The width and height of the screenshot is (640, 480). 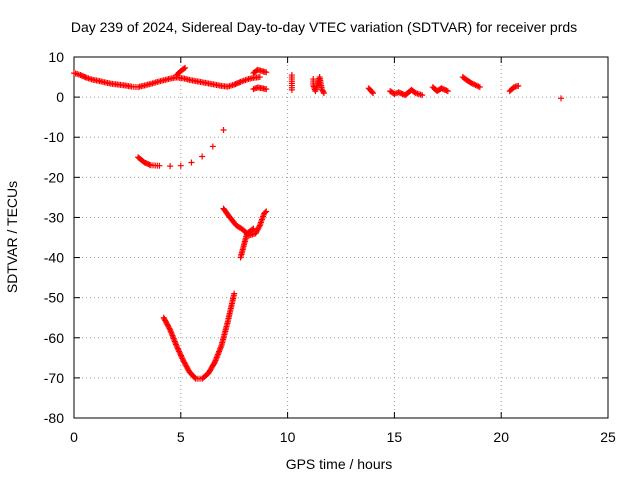 What do you see at coordinates (339, 464) in the screenshot?
I see `x-axis-label: GPS time / hours` at bounding box center [339, 464].